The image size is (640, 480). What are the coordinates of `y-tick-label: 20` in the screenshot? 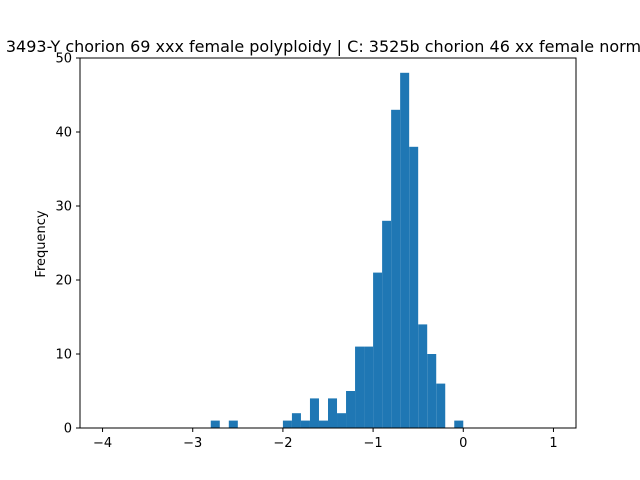 It's located at (63, 281).